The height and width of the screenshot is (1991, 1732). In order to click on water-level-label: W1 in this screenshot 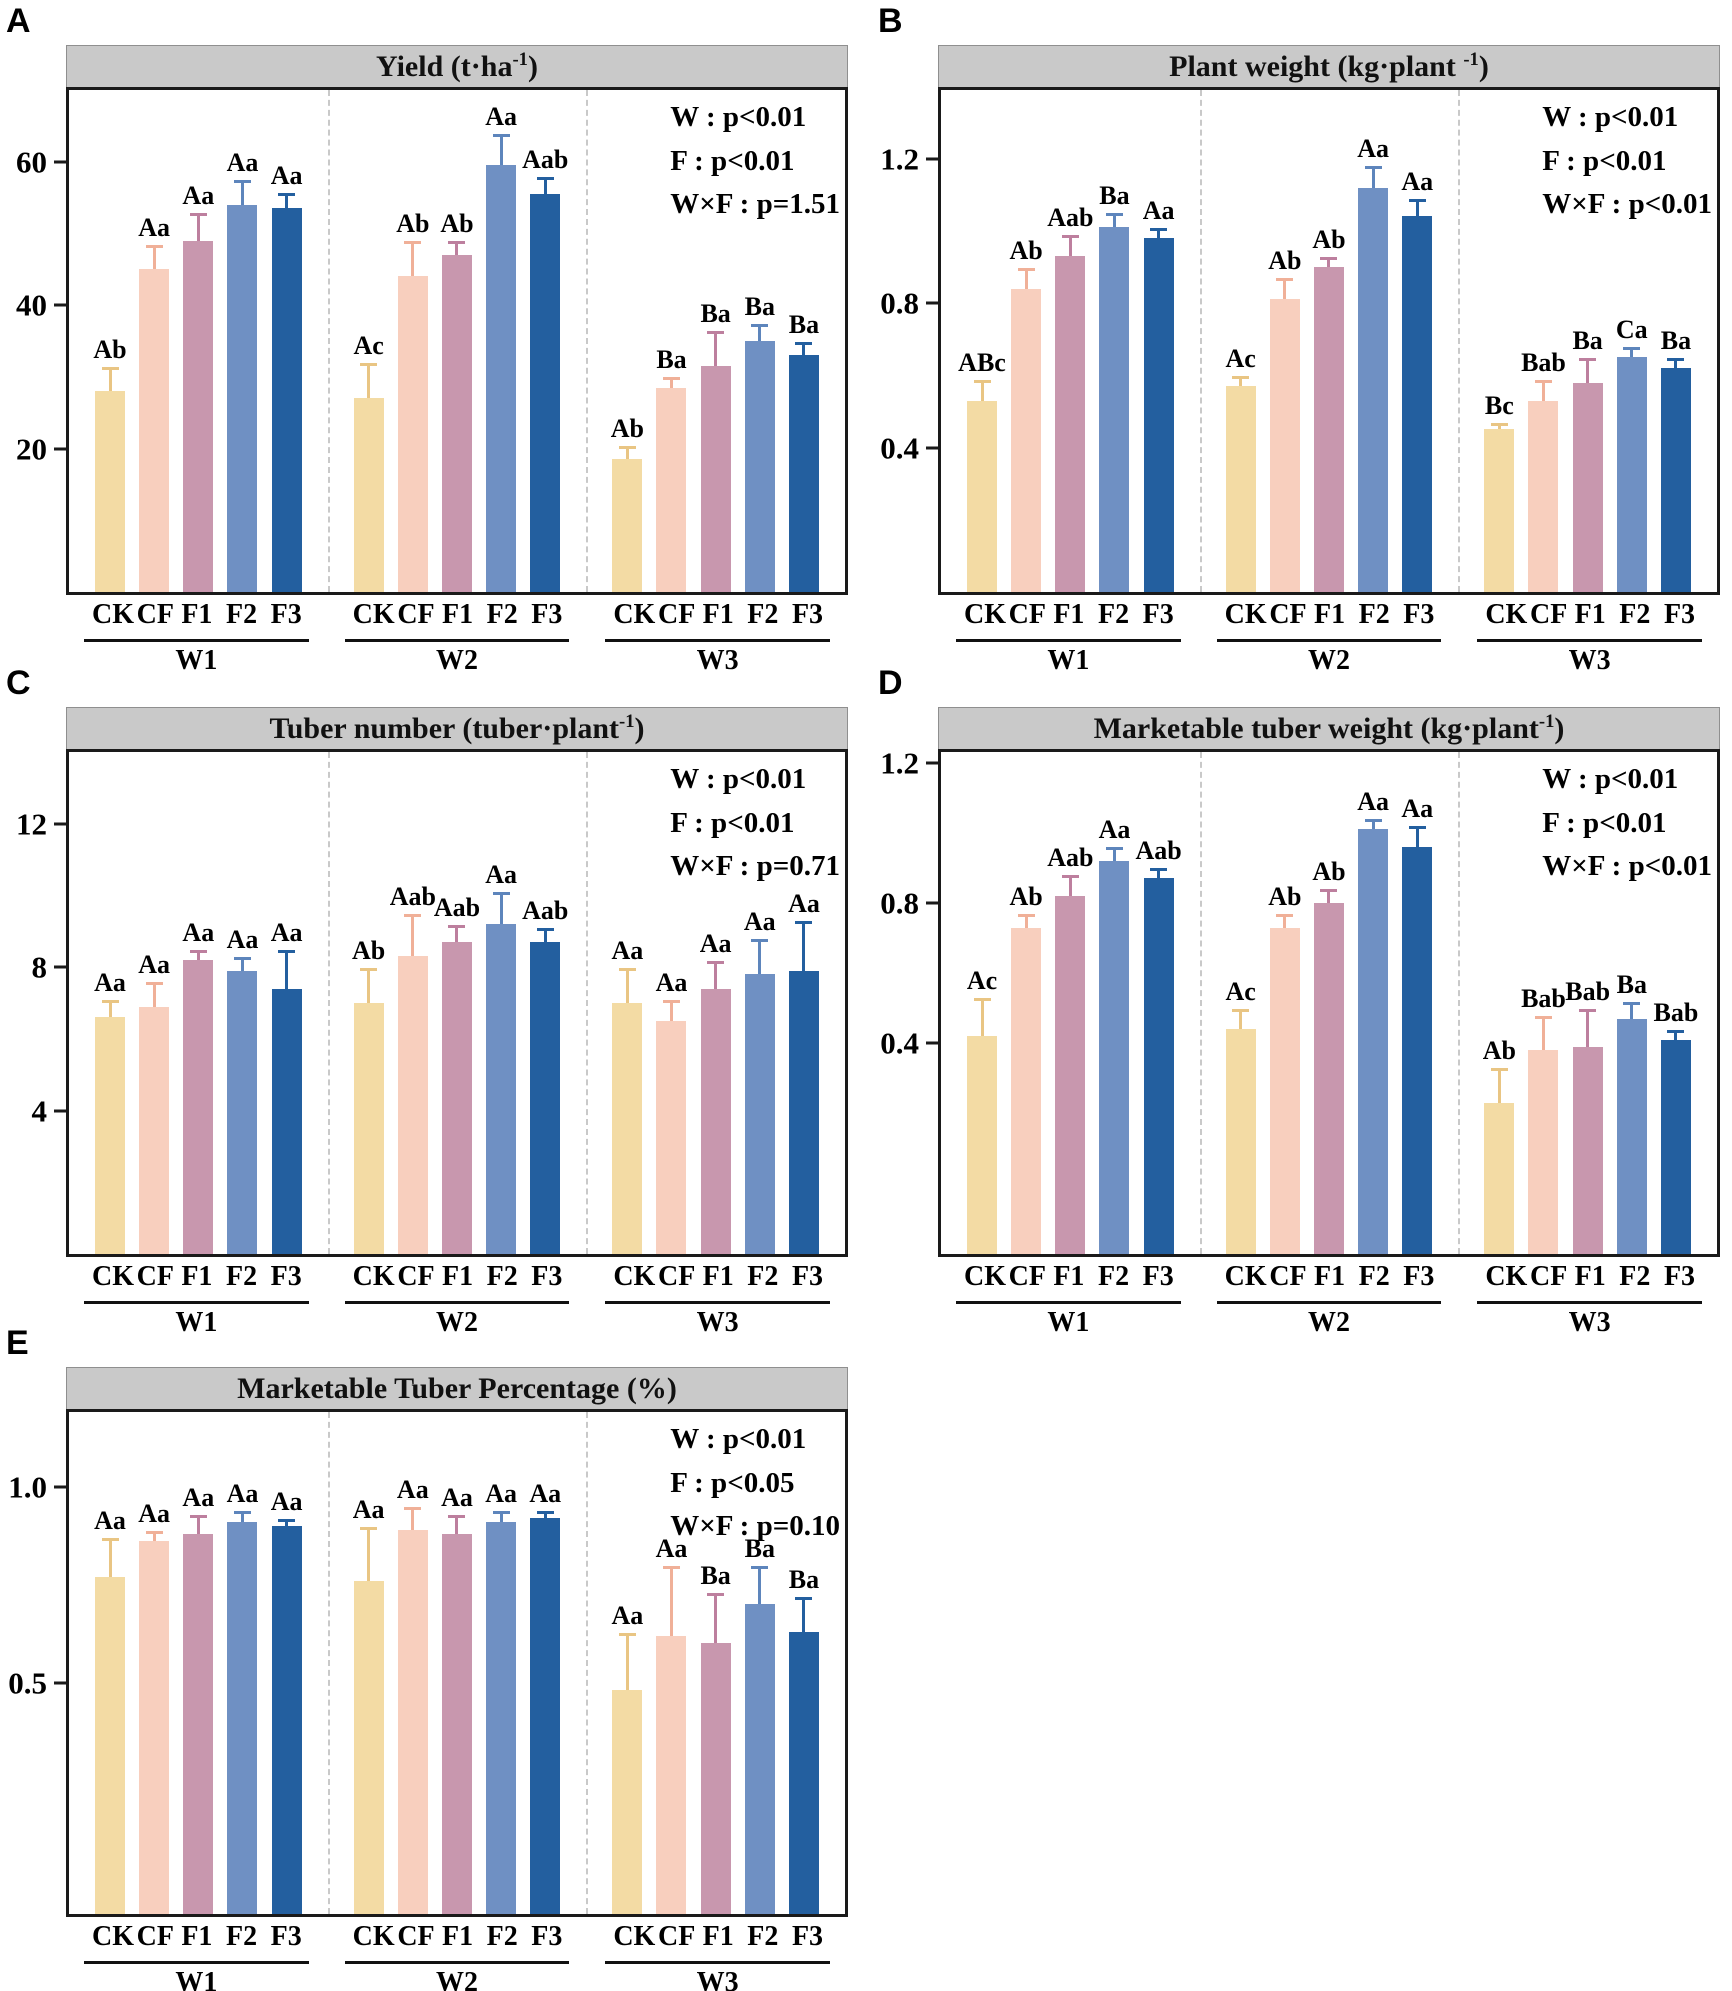, I will do `click(196, 660)`.